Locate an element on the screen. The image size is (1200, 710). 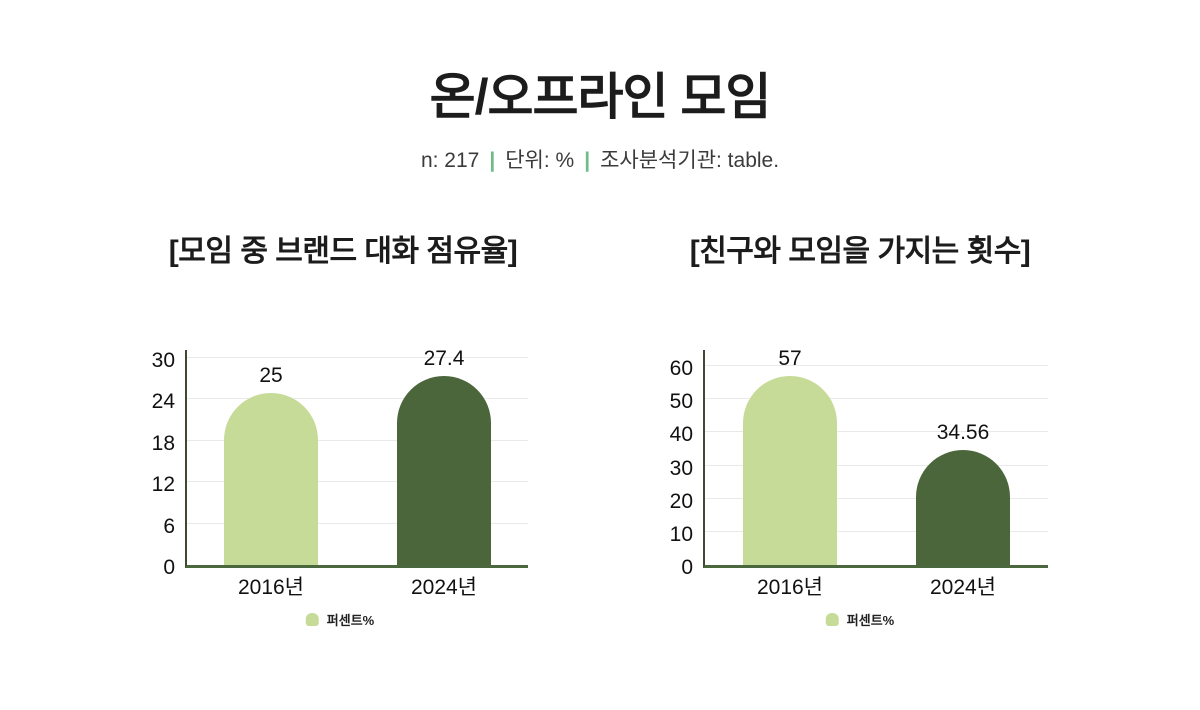
bar-value-label: 27.4 is located at coordinates (444, 358).